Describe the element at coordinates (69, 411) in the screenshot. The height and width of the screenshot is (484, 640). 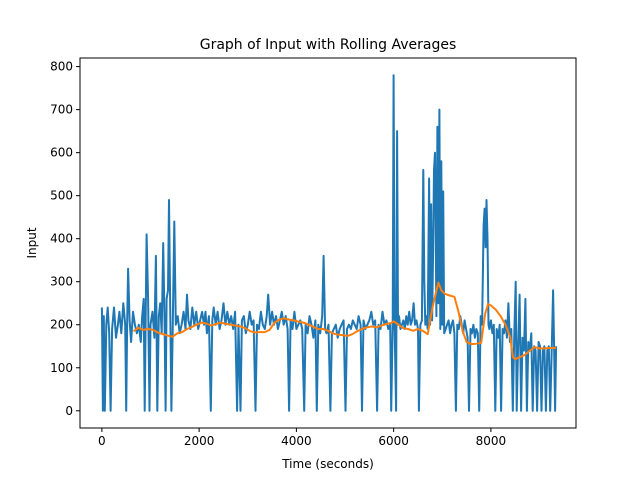
I see `y-tick-label: 0` at that location.